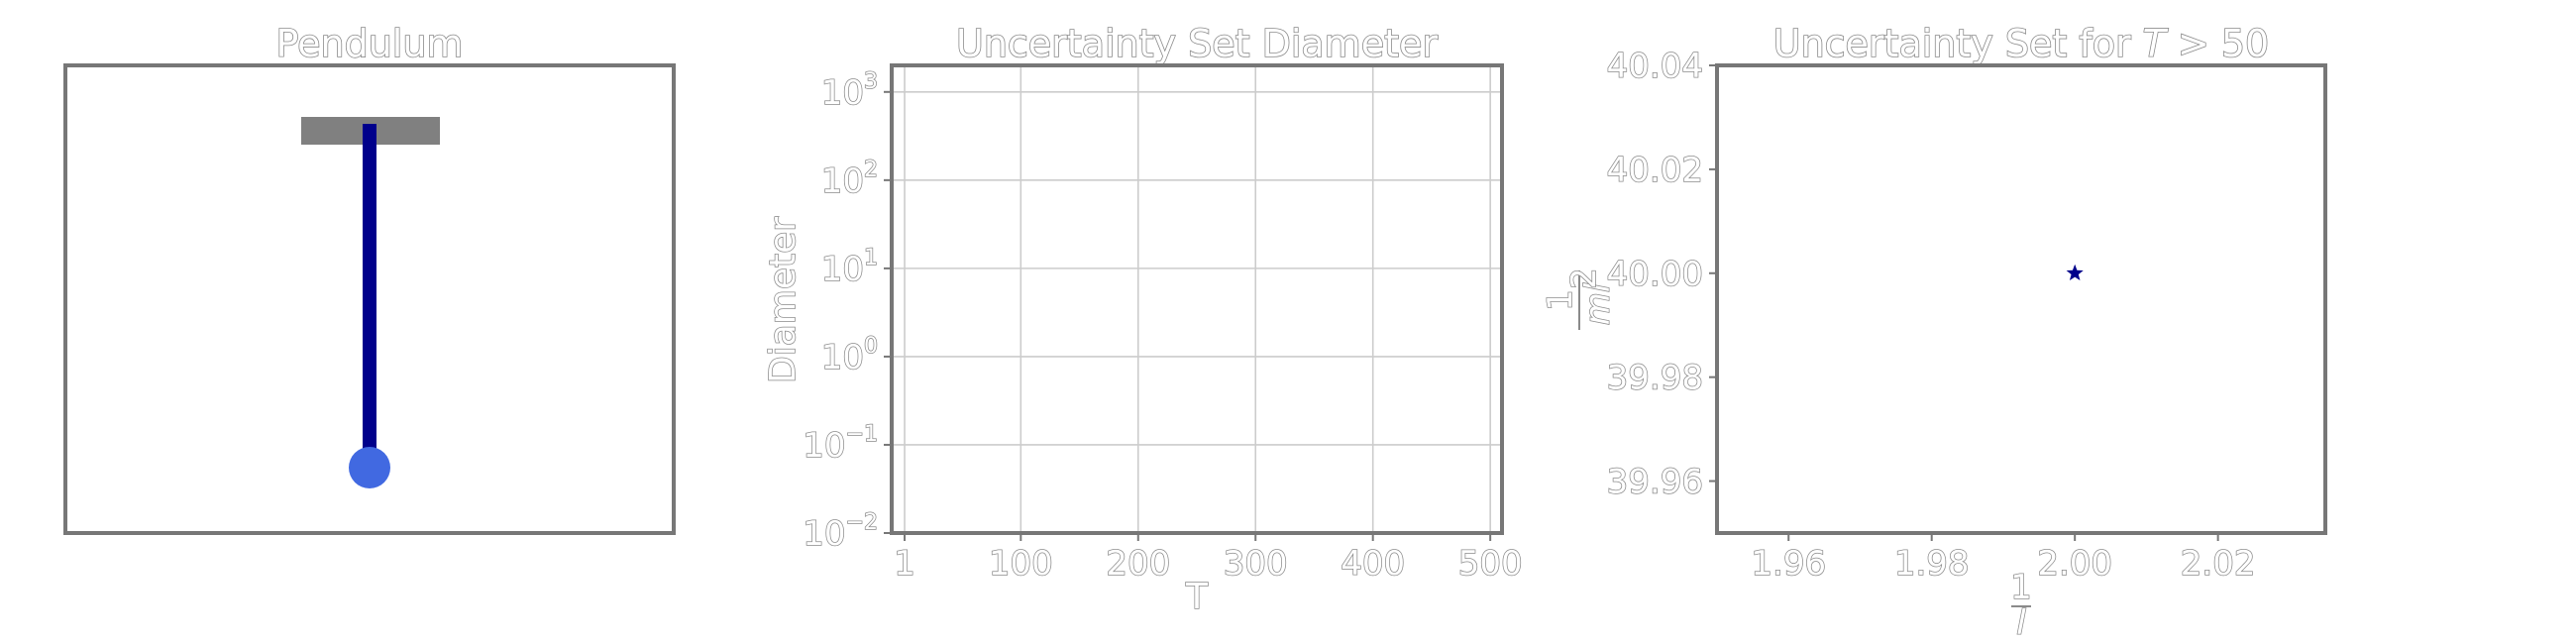  What do you see at coordinates (1490, 564) in the screenshot?
I see `diameter-x-tick-label: 500` at bounding box center [1490, 564].